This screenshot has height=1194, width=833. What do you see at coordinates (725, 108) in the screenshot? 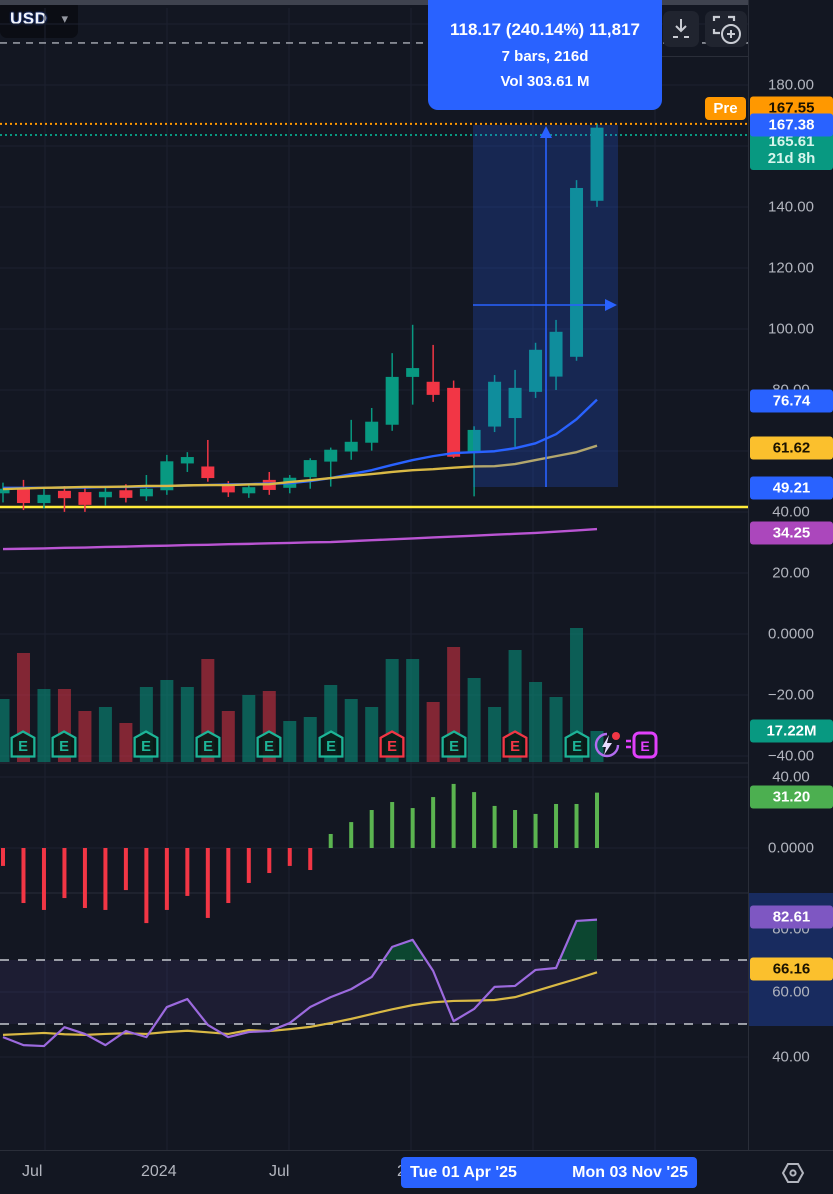
I see `premarket-badge: Pre` at bounding box center [725, 108].